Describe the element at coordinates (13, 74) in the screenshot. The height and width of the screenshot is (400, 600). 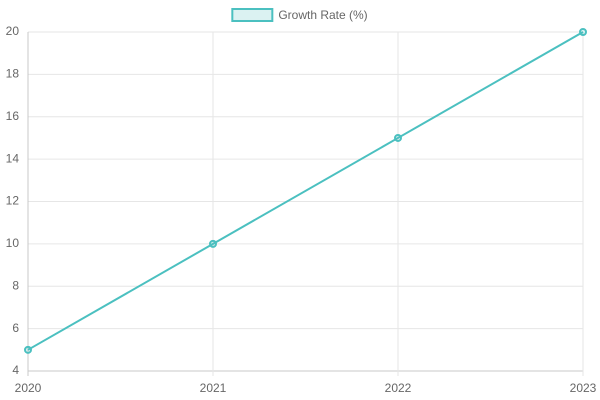
I see `y-tick-label: 18` at that location.